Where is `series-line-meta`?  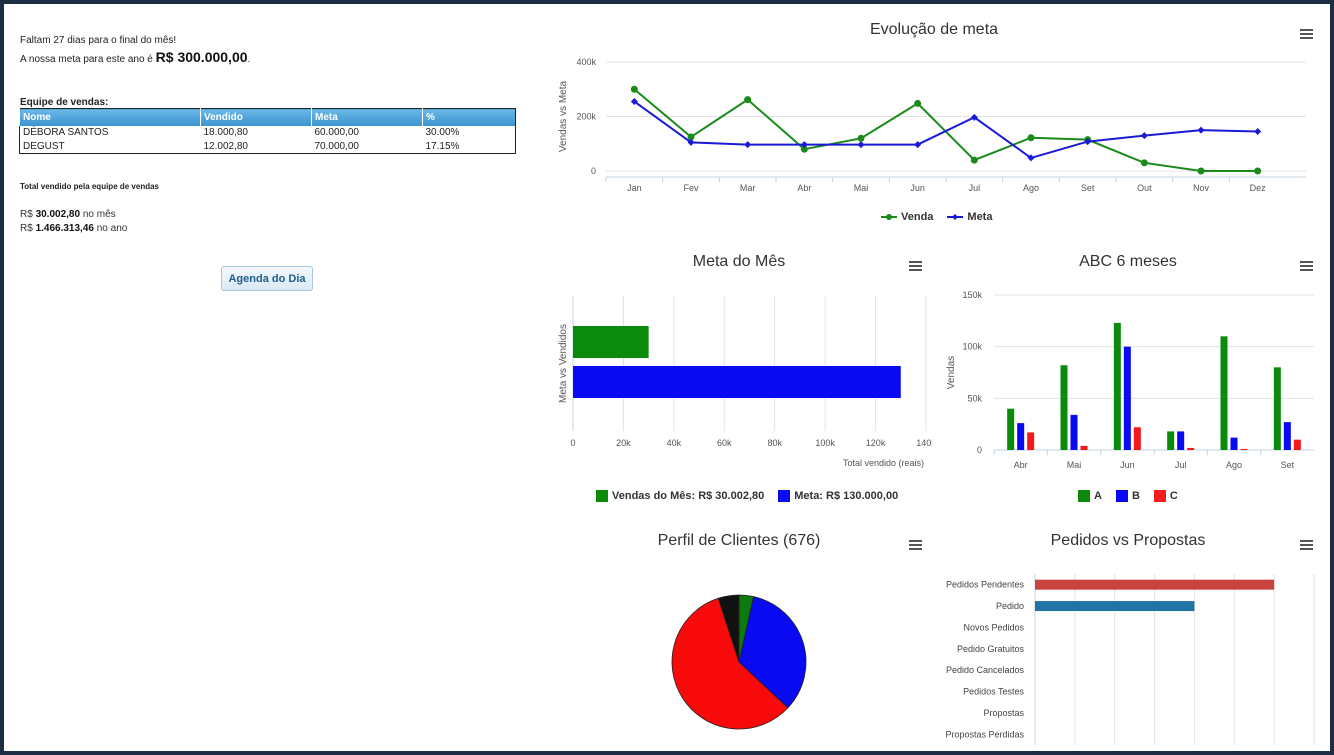 series-line-meta is located at coordinates (945, 130).